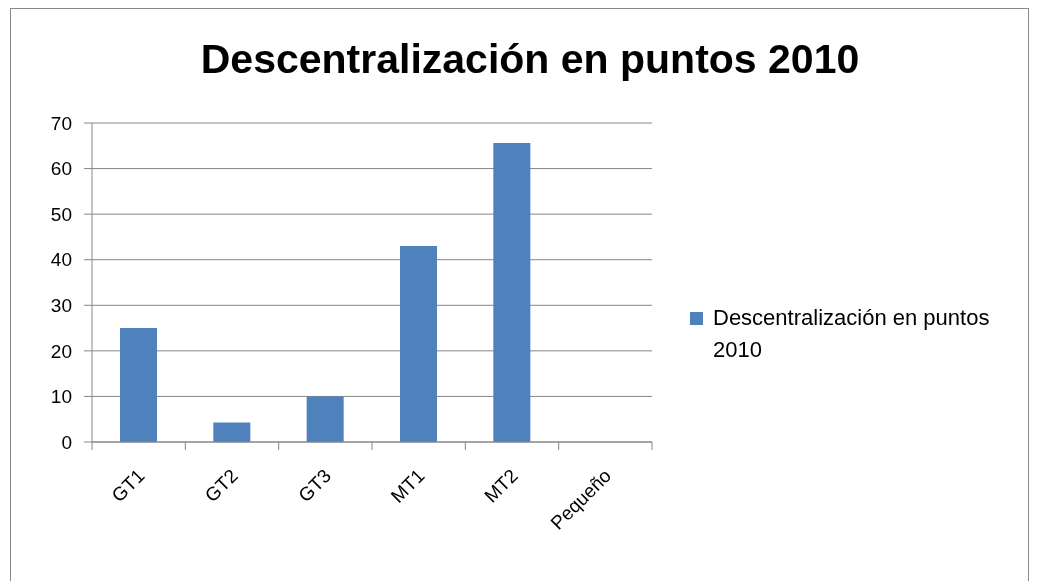 Image resolution: width=1037 pixels, height=581 pixels. What do you see at coordinates (66, 442) in the screenshot?
I see `y-tick-label: 0` at bounding box center [66, 442].